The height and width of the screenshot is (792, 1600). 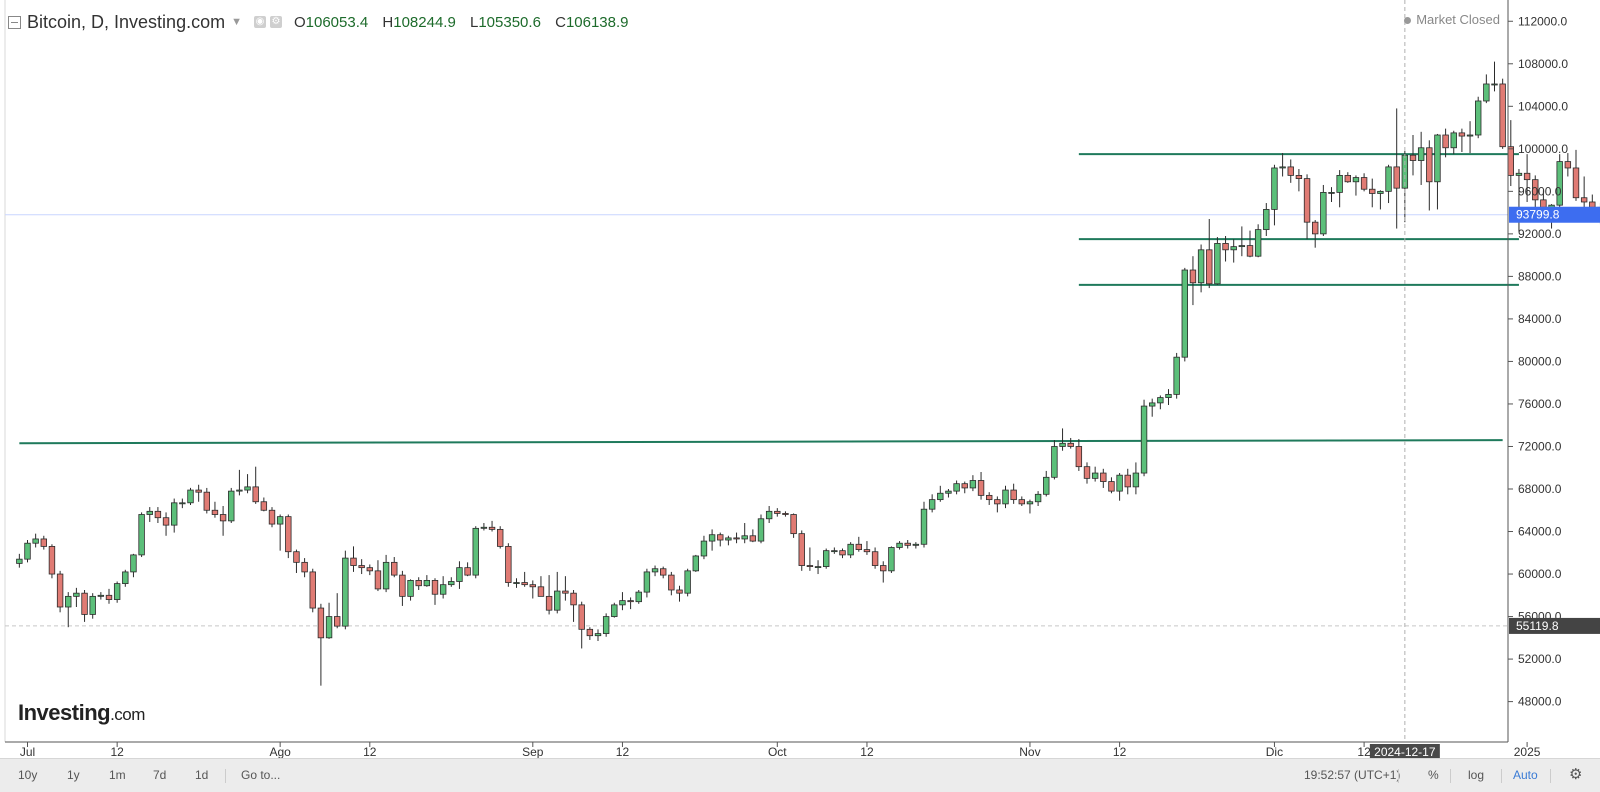 What do you see at coordinates (117, 775) in the screenshot?
I see `range-1m-button: 1m` at bounding box center [117, 775].